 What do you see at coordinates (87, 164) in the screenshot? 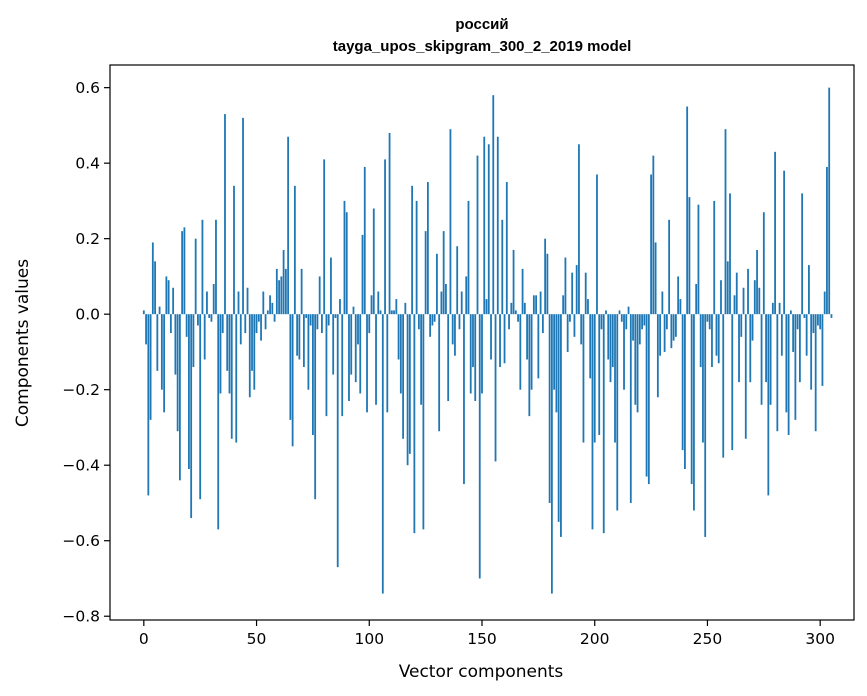
I see `y-tick-label-6: 0.4` at bounding box center [87, 164].